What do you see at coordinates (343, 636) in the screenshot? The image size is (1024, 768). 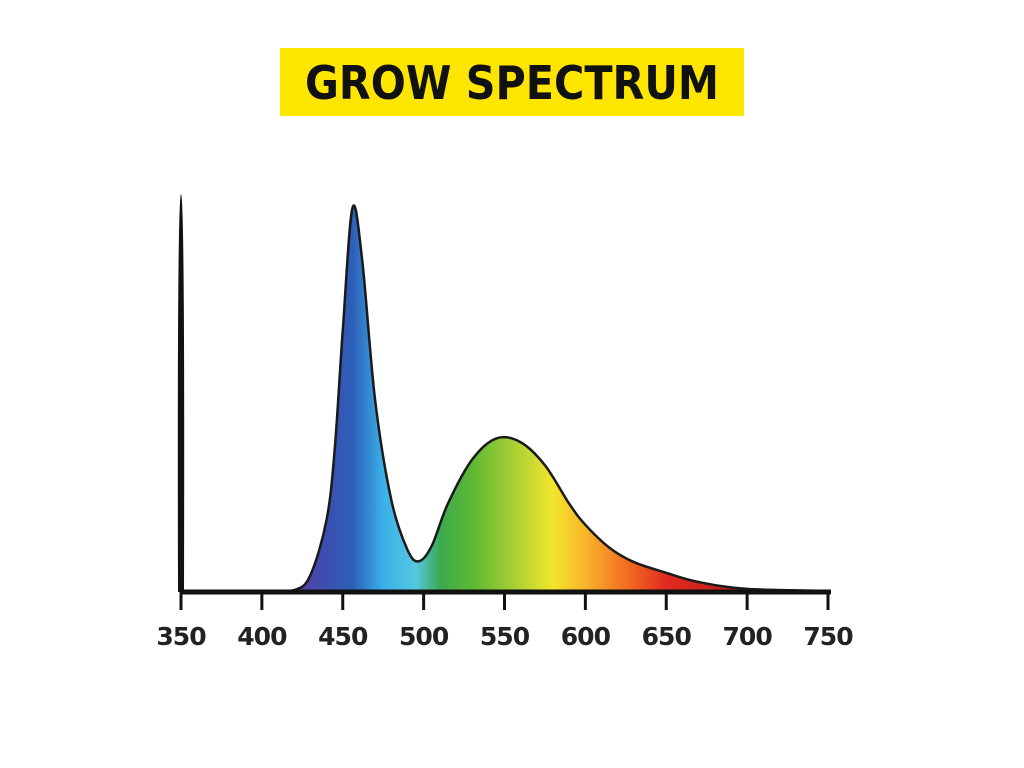 I see `x-tick-label: 450` at bounding box center [343, 636].